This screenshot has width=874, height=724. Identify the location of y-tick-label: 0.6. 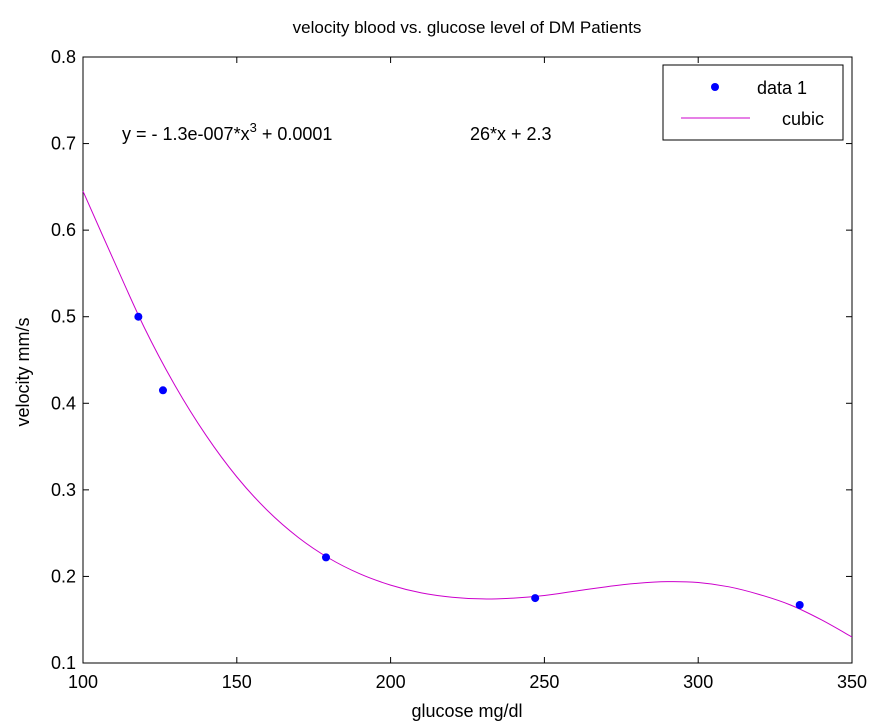
(63, 230).